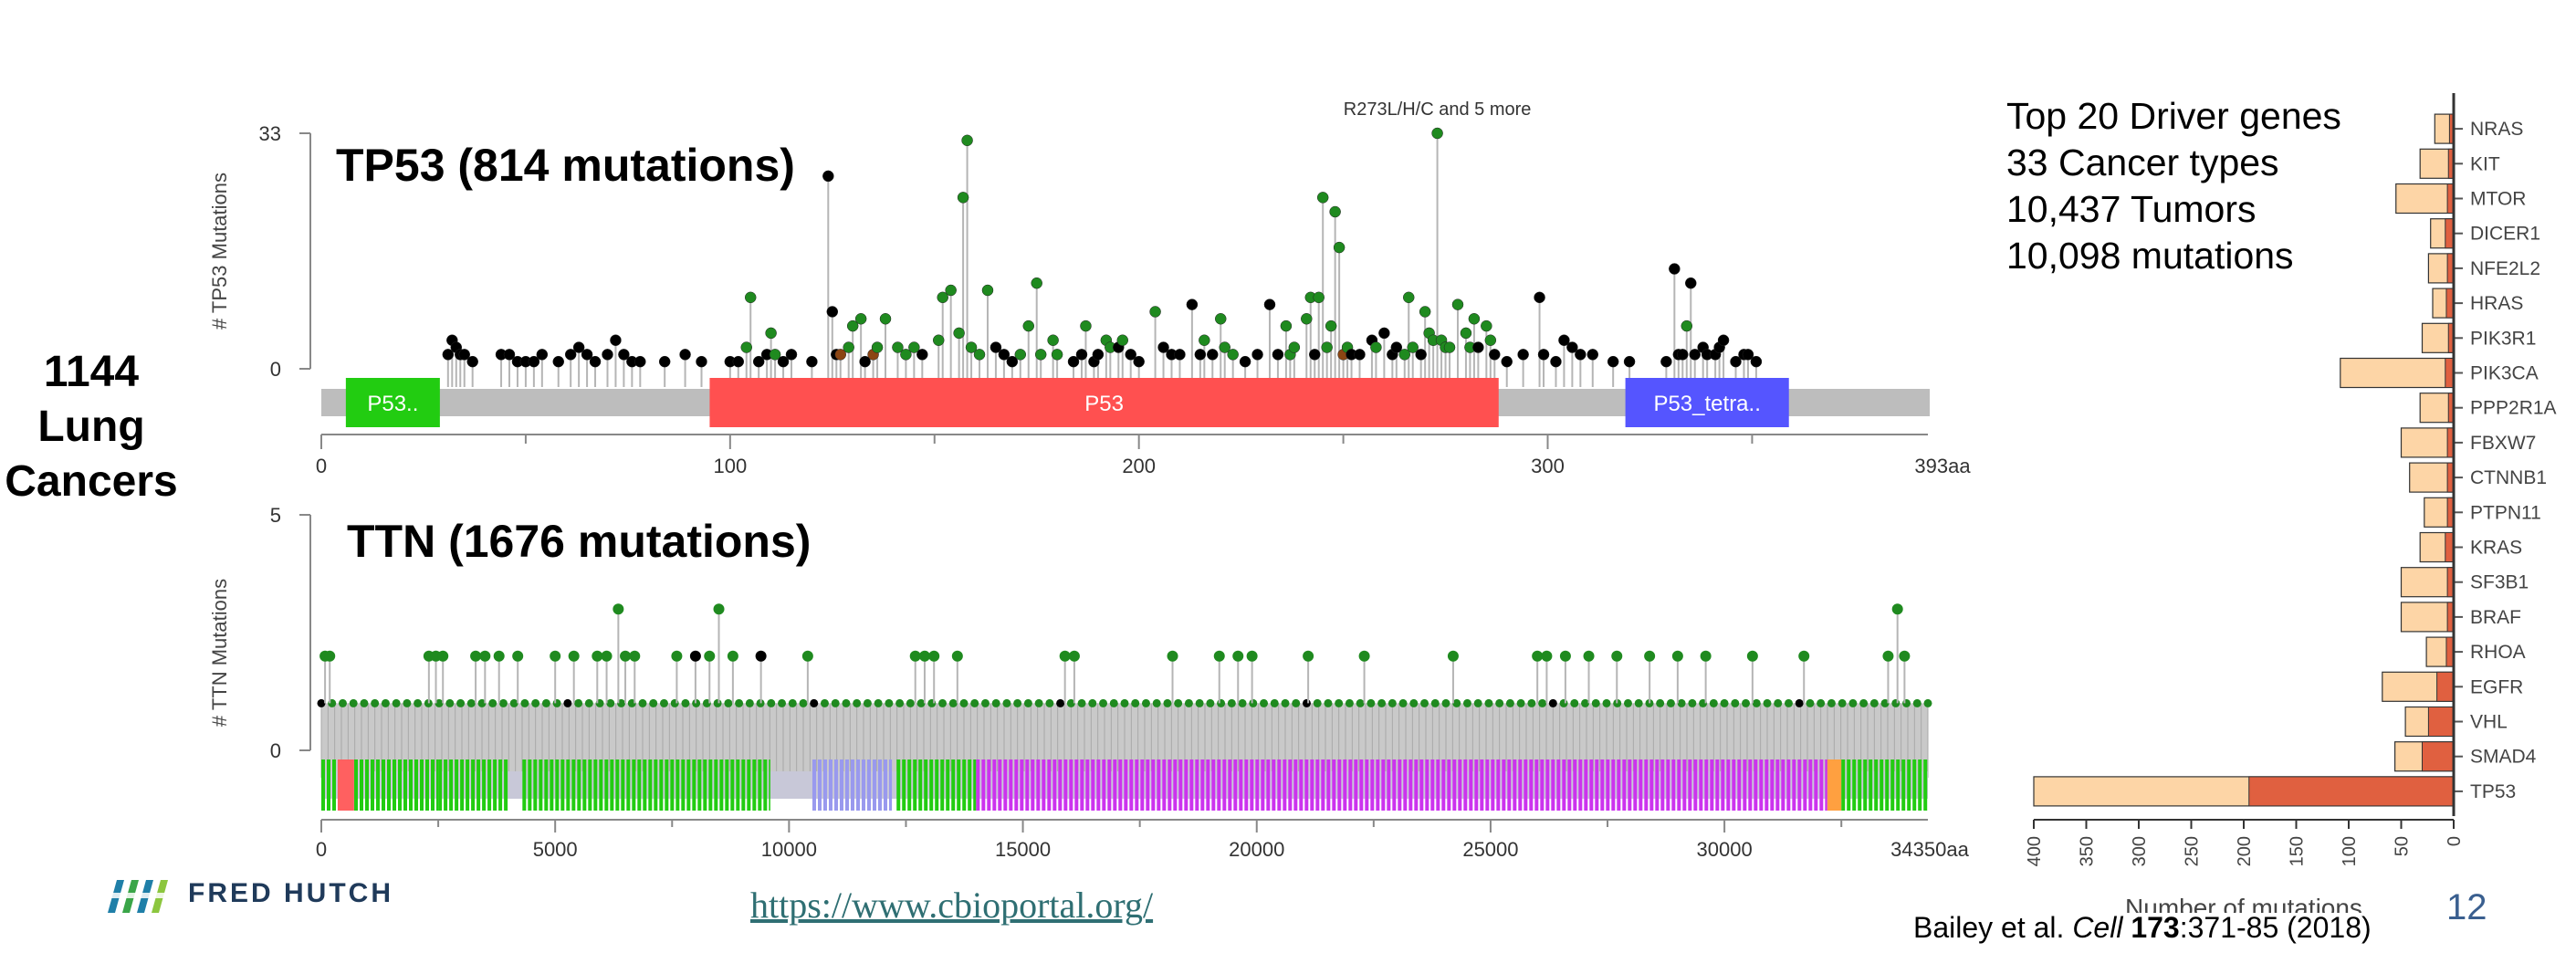 This screenshot has width=2576, height=953. What do you see at coordinates (952, 905) in the screenshot?
I see `cbioportal-link: https://www.cbioportal.org/` at bounding box center [952, 905].